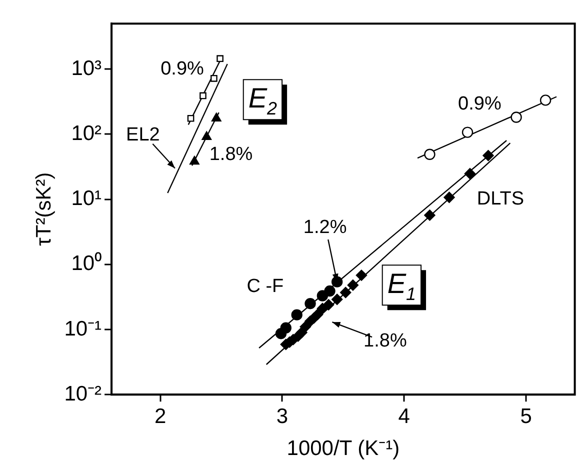 The image size is (581, 466). I want to click on y-tick-label: 10¹, so click(86, 198).